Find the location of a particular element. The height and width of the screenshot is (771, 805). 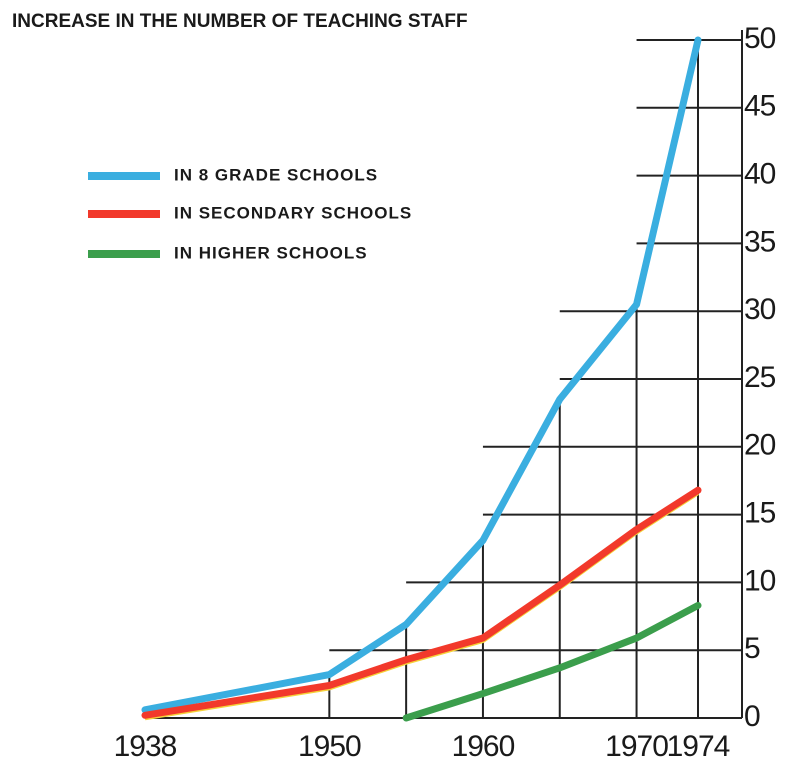

y-tick-label: 15 is located at coordinates (760, 513).